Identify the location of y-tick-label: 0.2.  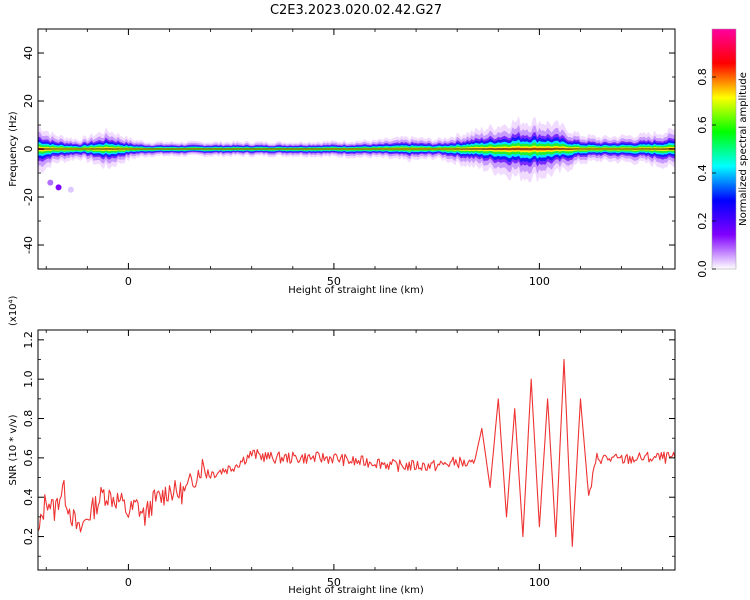
(28, 537).